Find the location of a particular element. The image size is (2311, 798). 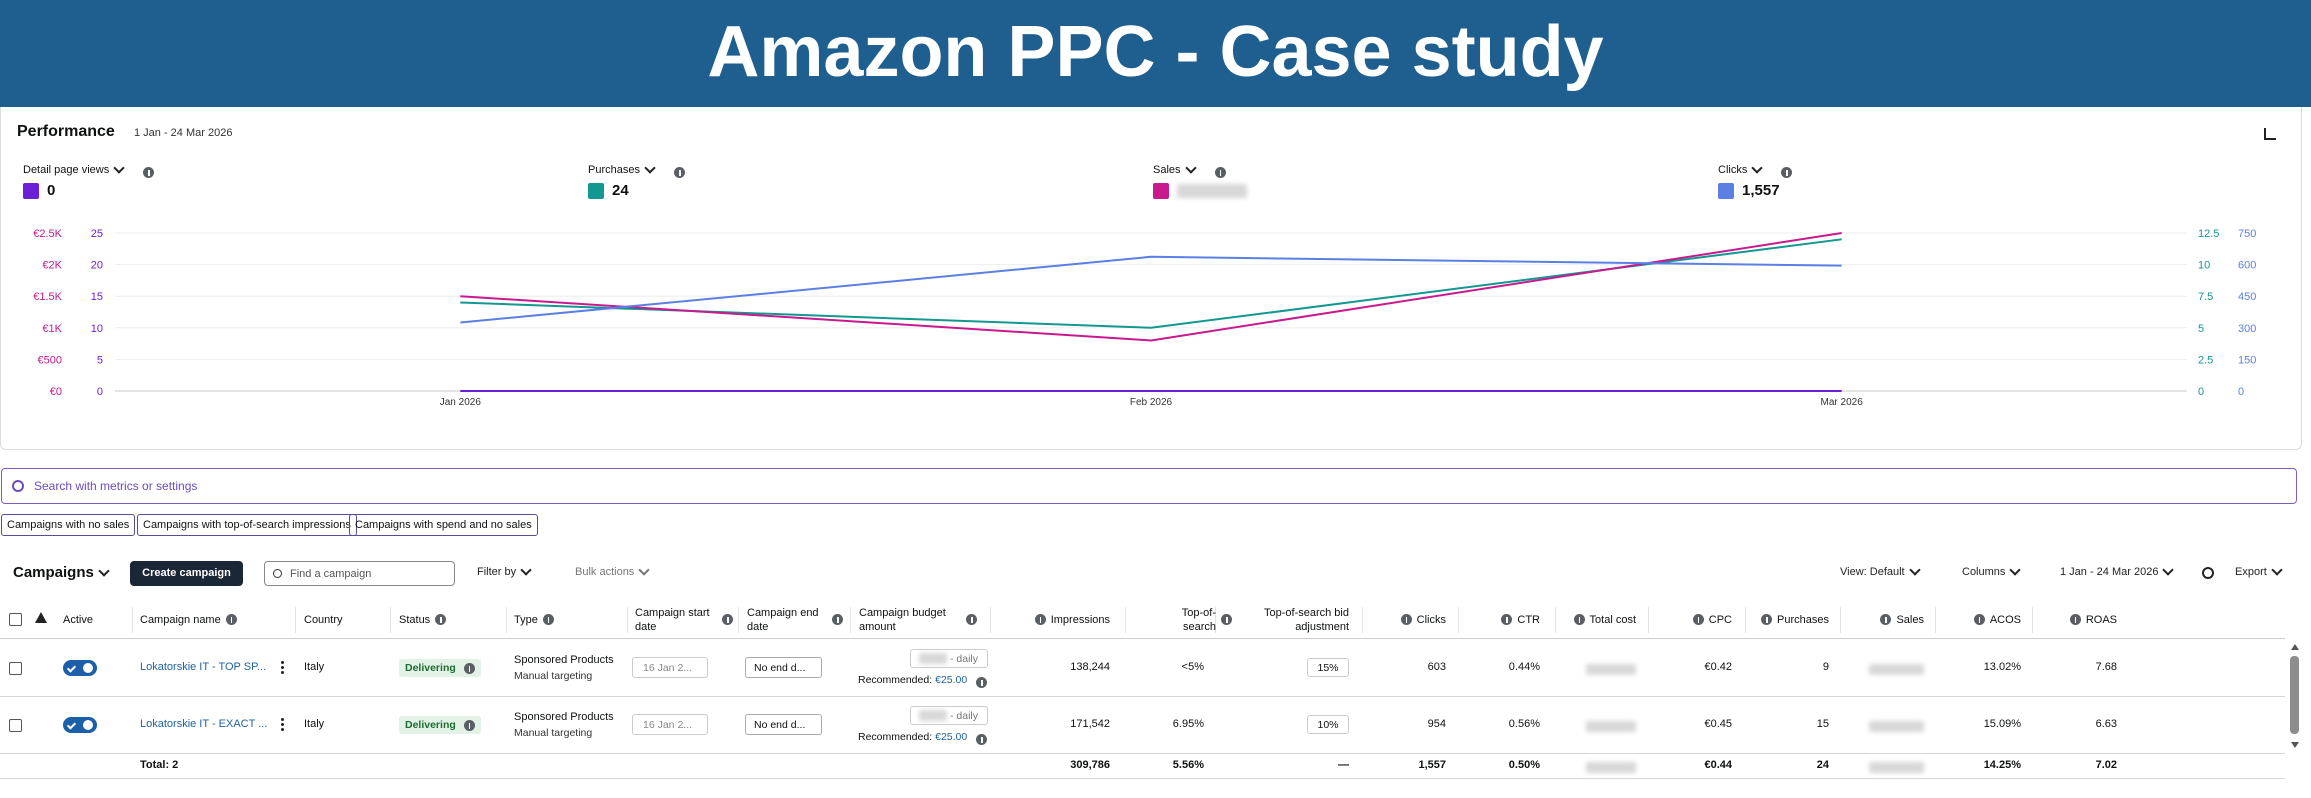

y-tick-label: 750 is located at coordinates (2247, 234).